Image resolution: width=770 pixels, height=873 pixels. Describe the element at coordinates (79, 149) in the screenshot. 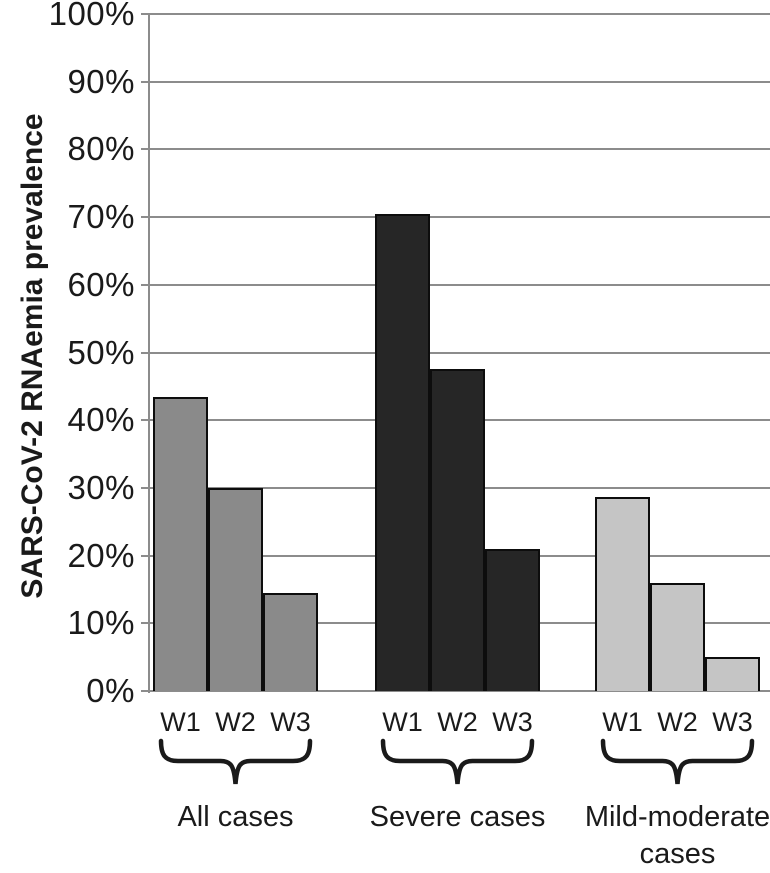

I see `y-tick-label: 80%` at that location.